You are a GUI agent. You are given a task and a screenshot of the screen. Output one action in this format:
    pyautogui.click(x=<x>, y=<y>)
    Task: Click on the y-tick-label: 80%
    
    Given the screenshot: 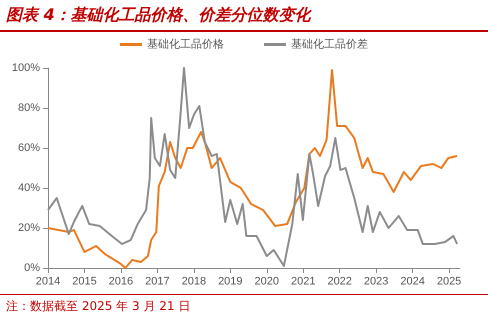 What is the action you would take?
    pyautogui.click(x=29, y=108)
    